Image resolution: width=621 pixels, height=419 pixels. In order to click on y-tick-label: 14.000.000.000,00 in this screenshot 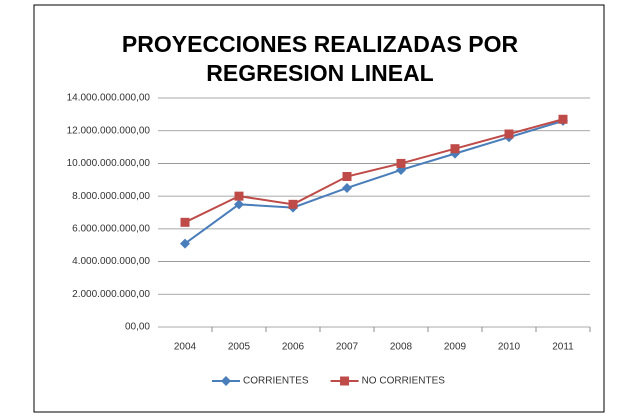, I will do `click(109, 98)`.